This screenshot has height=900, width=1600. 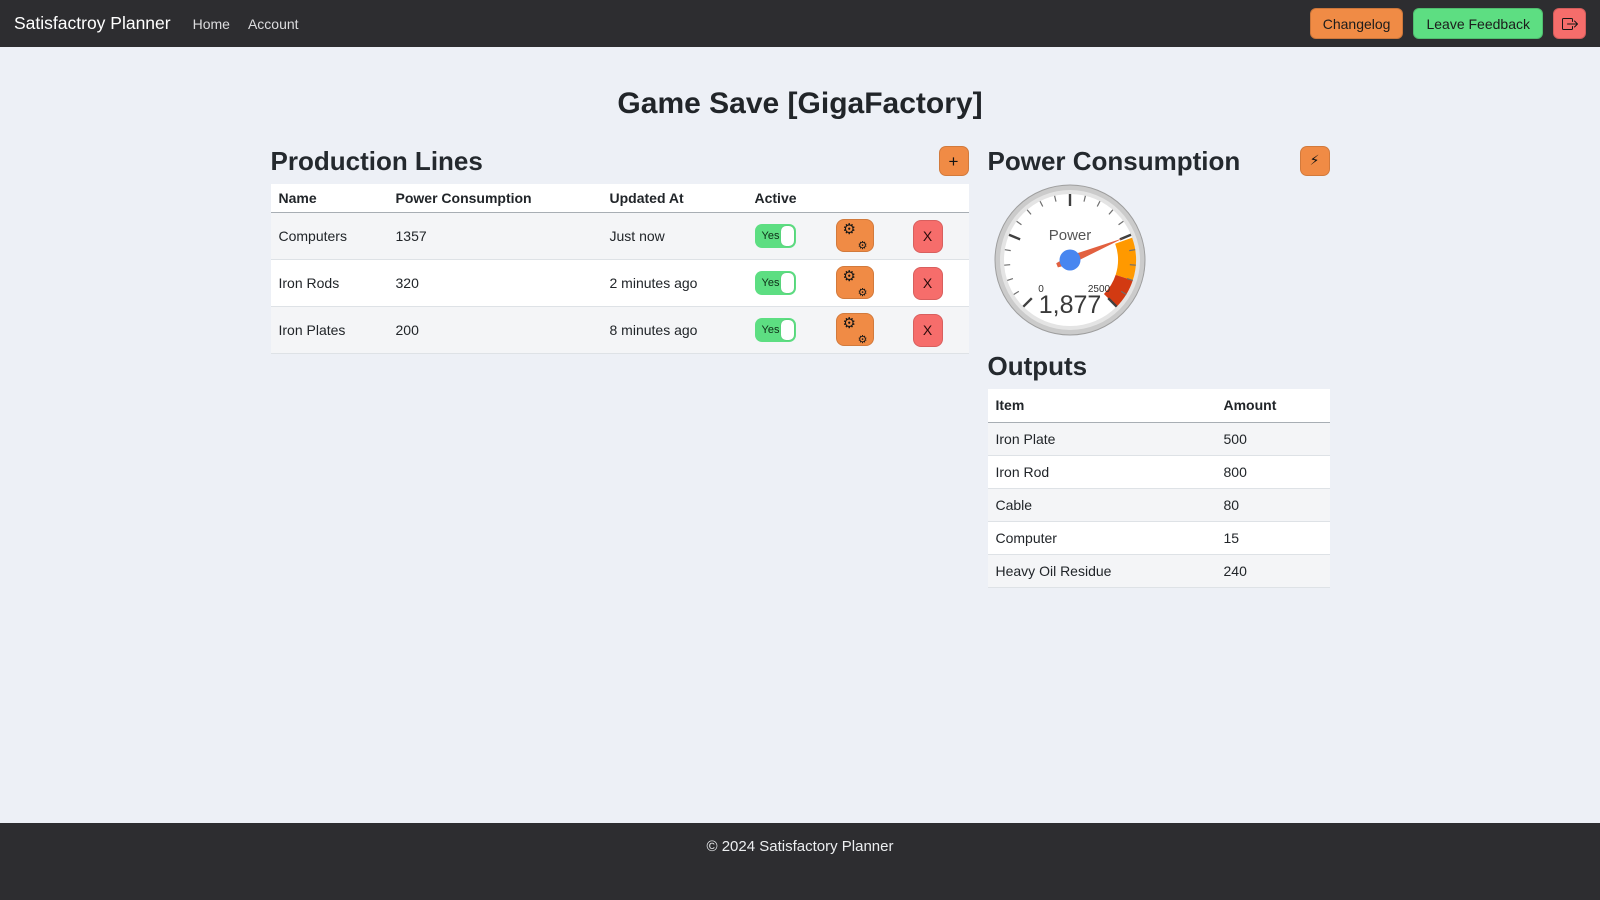 What do you see at coordinates (494, 236) in the screenshot?
I see `cell-power: 1357` at bounding box center [494, 236].